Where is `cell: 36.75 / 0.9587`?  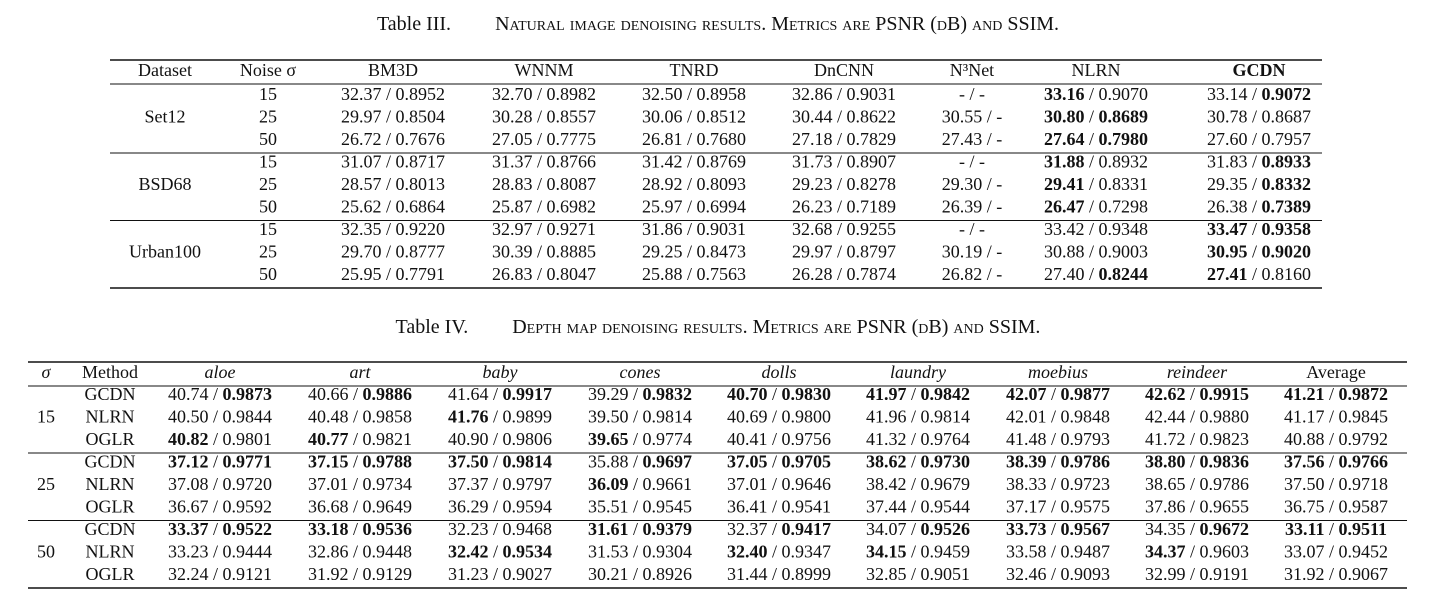
cell: 36.75 / 0.9587 is located at coordinates (1336, 507).